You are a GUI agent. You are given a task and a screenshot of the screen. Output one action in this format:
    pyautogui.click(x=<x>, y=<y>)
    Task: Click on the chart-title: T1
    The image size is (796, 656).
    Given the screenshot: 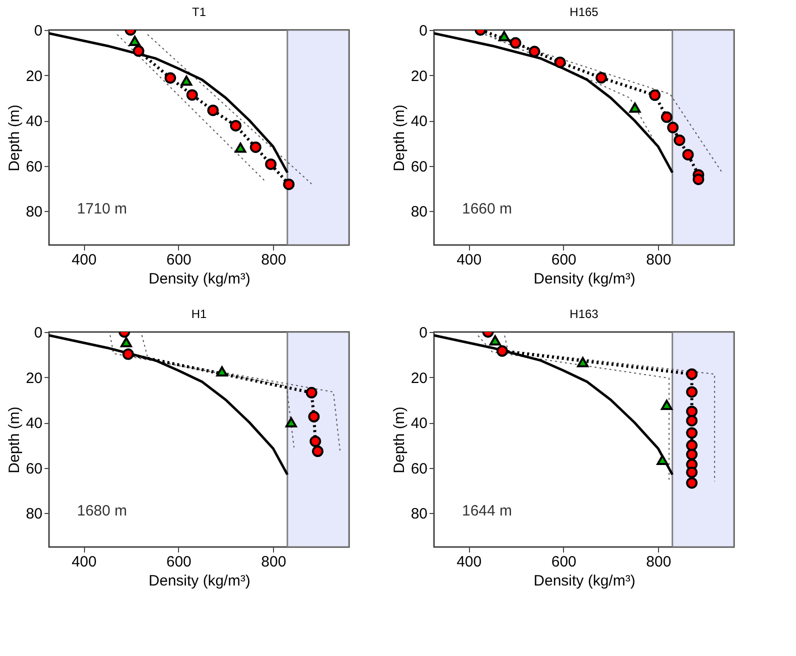 What is the action you would take?
    pyautogui.click(x=199, y=12)
    